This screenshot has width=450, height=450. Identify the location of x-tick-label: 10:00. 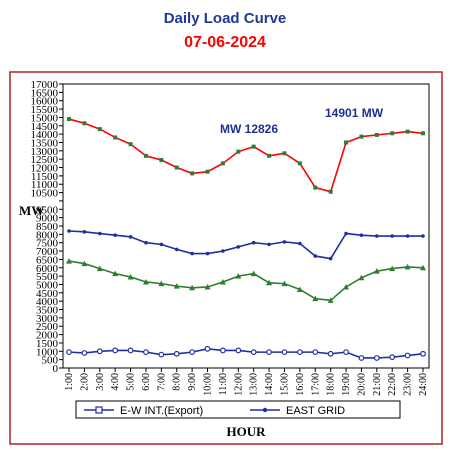
(208, 384).